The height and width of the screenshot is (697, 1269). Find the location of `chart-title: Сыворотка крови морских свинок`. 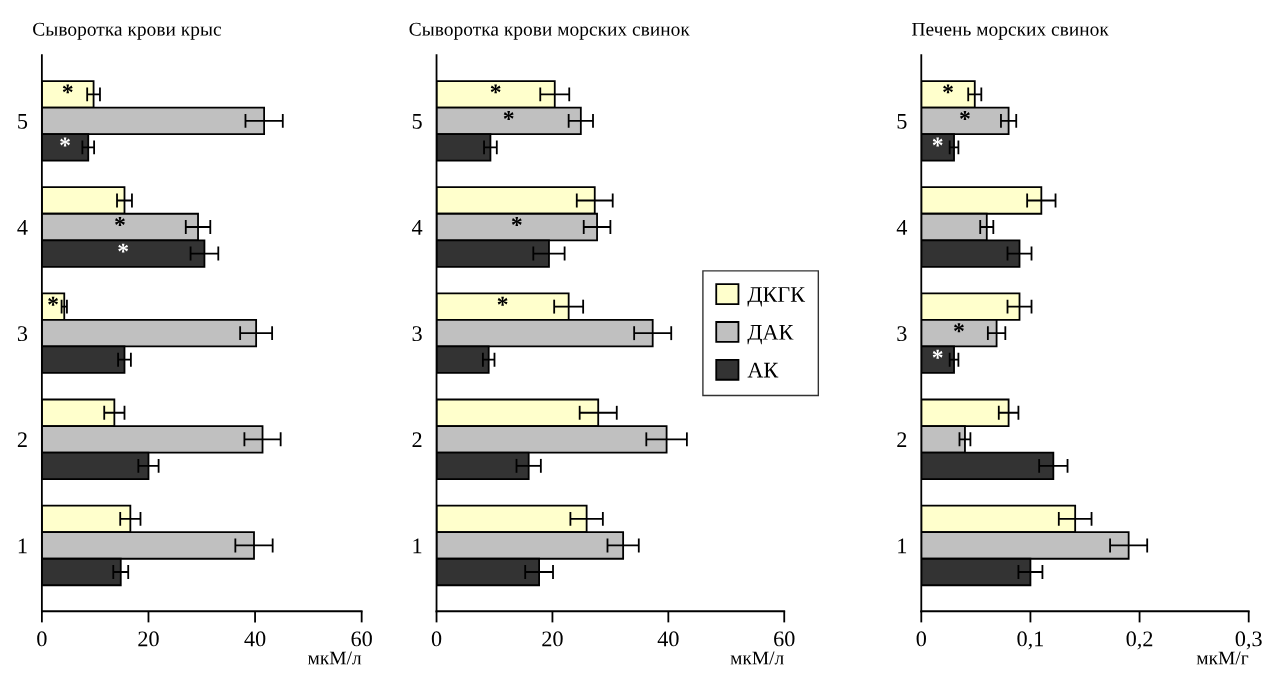

chart-title: Сыворотка крови морских свинок is located at coordinates (549, 31).